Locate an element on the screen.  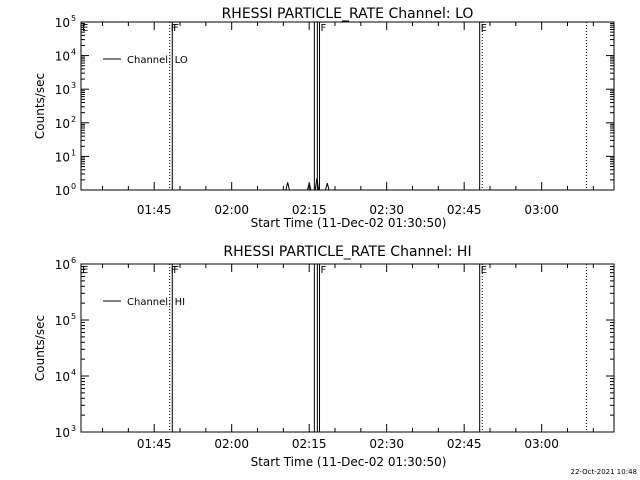
chart-title: RHESSI PARTICLE_RATE Channel: HI is located at coordinates (347, 252).